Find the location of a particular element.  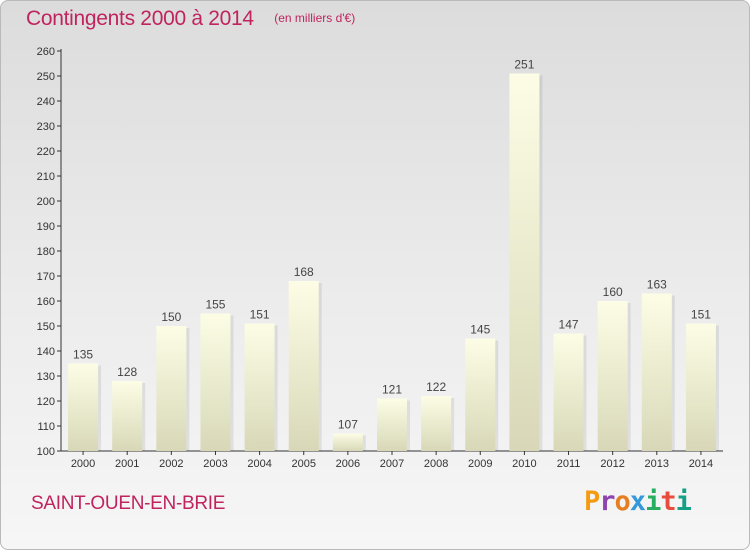

value-label: 147 is located at coordinates (569, 325).